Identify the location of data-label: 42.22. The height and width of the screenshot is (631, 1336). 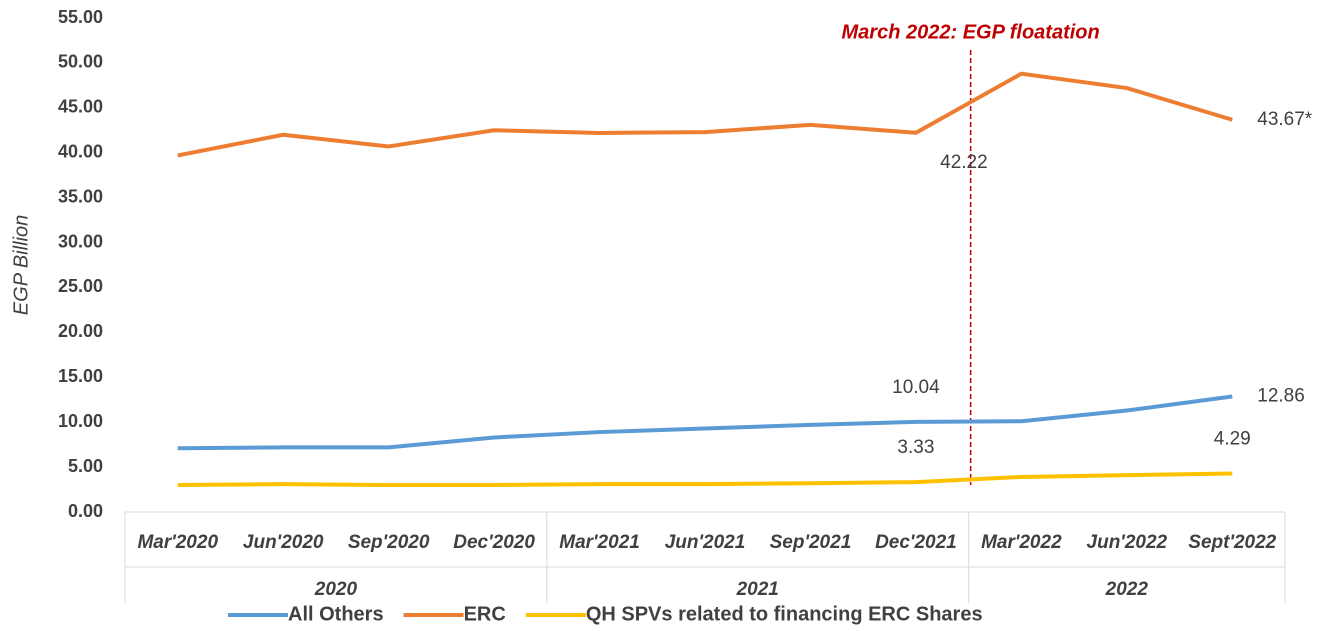
(964, 162).